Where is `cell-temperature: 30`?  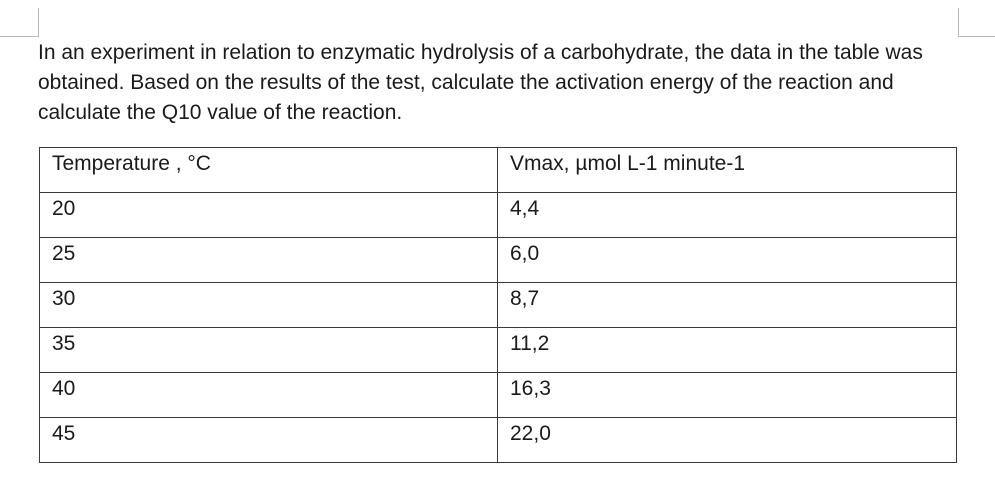
cell-temperature: 30 is located at coordinates (268, 305).